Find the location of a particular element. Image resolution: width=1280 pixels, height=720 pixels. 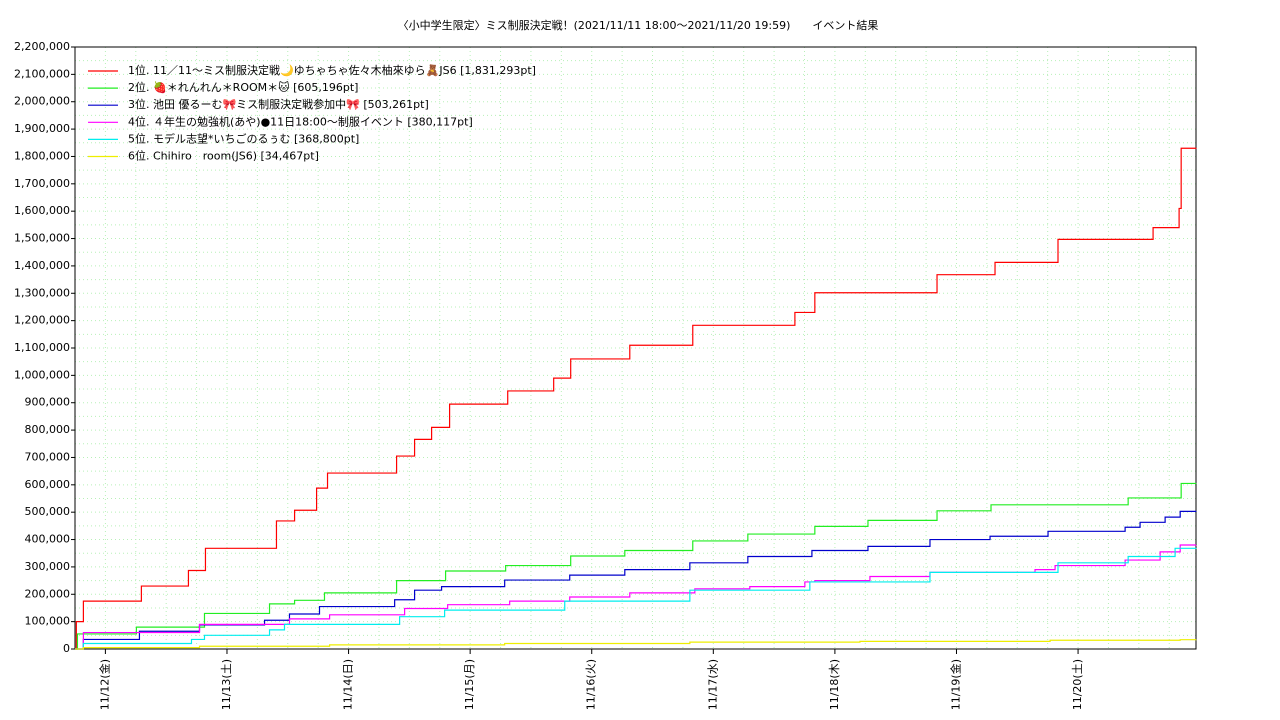

x-tick-label: 11/20(土) is located at coordinates (1077, 684).